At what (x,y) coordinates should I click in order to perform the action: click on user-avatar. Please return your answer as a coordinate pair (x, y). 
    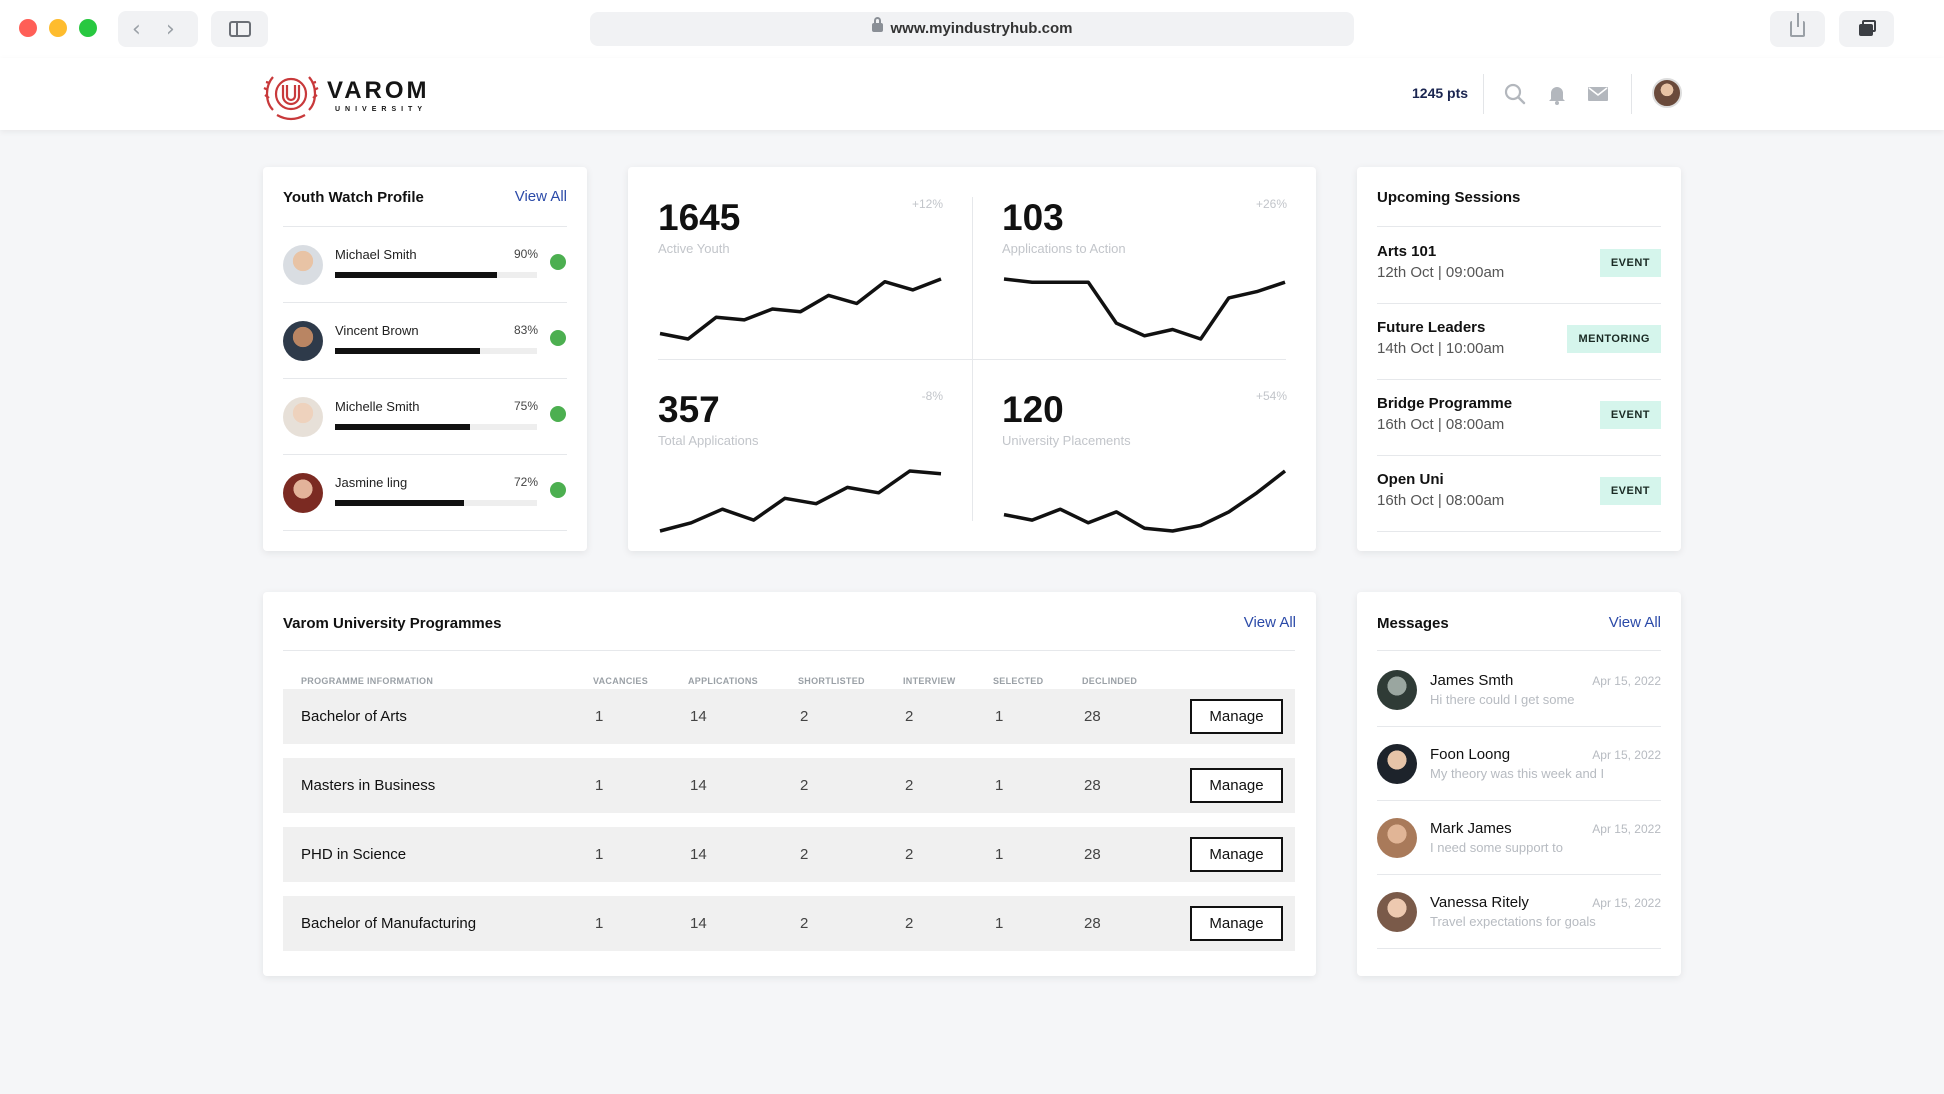
    Looking at the image, I should click on (1667, 93).